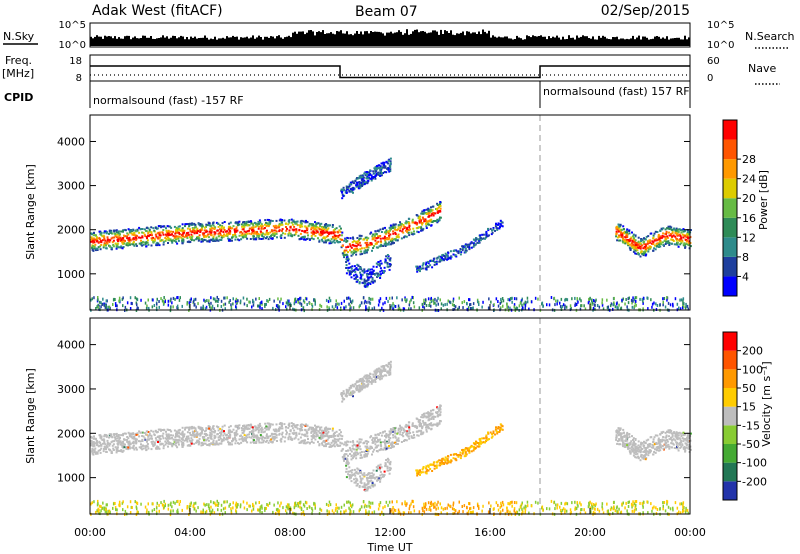  I want to click on ytick-label: 3000, so click(71, 186).